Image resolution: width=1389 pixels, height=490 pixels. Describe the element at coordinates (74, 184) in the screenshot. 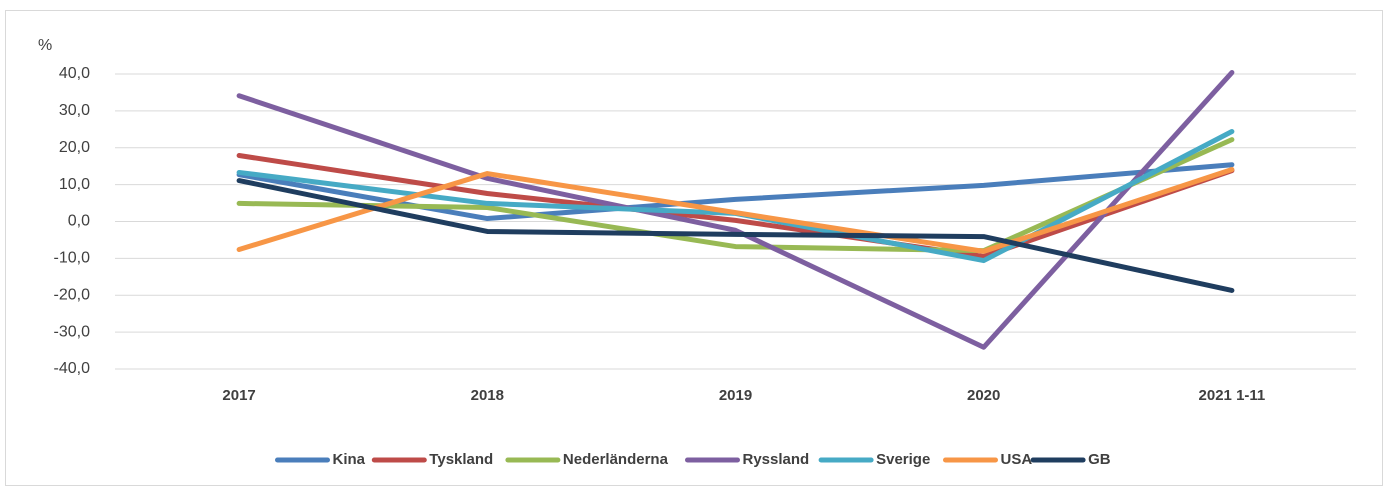

I see `y-tick-label: 10,0` at that location.